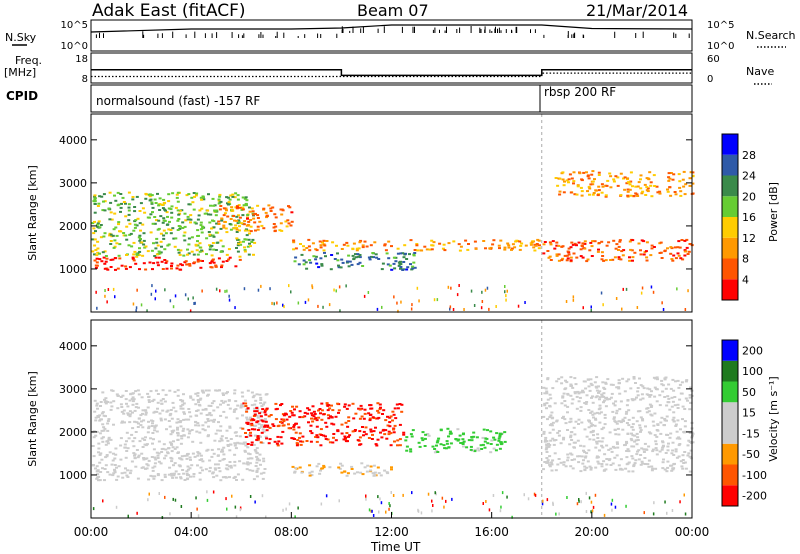 Image resolution: width=800 pixels, height=554 pixels. What do you see at coordinates (730, 217) in the screenshot?
I see `colorbar-frame` at bounding box center [730, 217].